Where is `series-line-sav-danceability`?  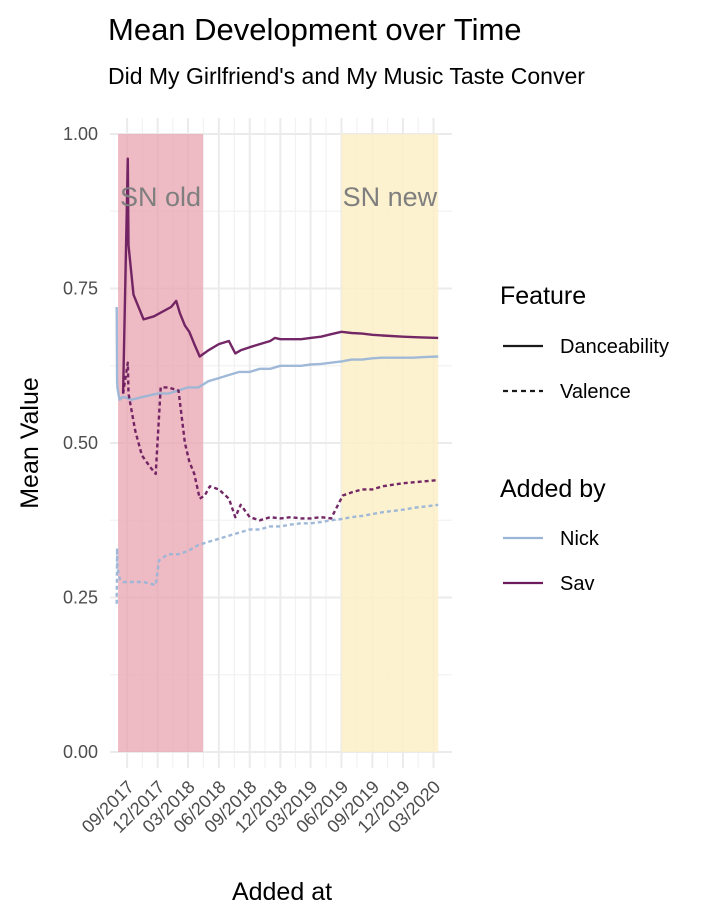 series-line-sav-danceability is located at coordinates (280, 275).